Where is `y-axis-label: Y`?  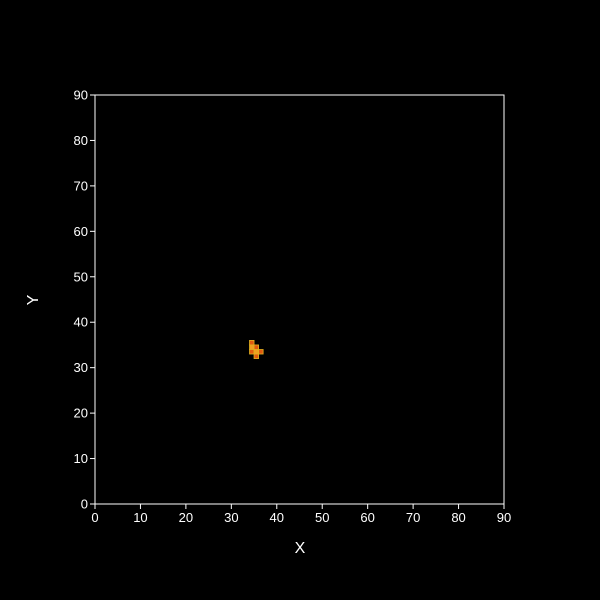 y-axis-label: Y is located at coordinates (33, 299).